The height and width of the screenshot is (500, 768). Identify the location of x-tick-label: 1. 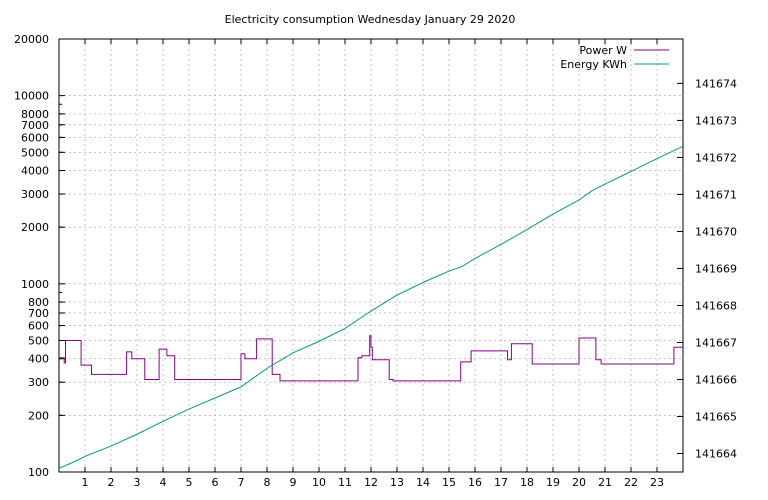
(85, 482).